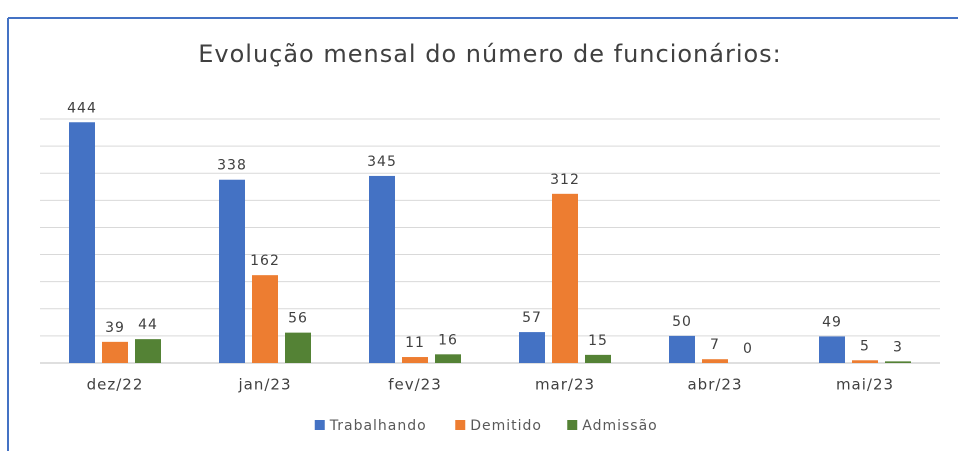  I want to click on data-label: 39, so click(115, 328).